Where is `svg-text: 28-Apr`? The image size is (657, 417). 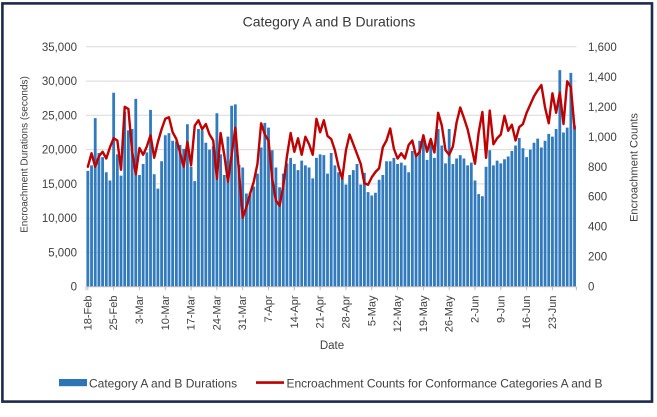
svg-text: 28-Apr is located at coordinates (346, 311).